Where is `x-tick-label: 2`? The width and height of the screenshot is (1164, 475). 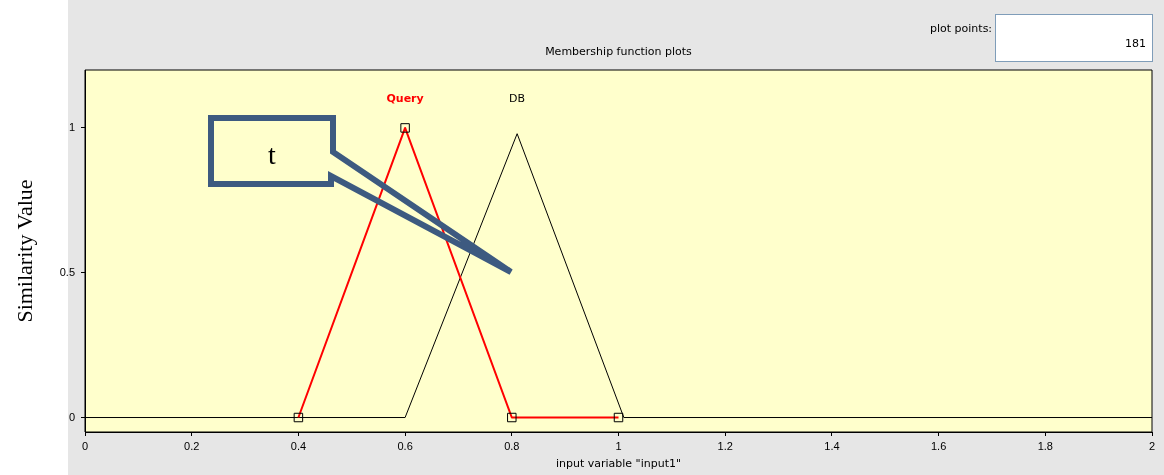
x-tick-label: 2 is located at coordinates (1152, 445).